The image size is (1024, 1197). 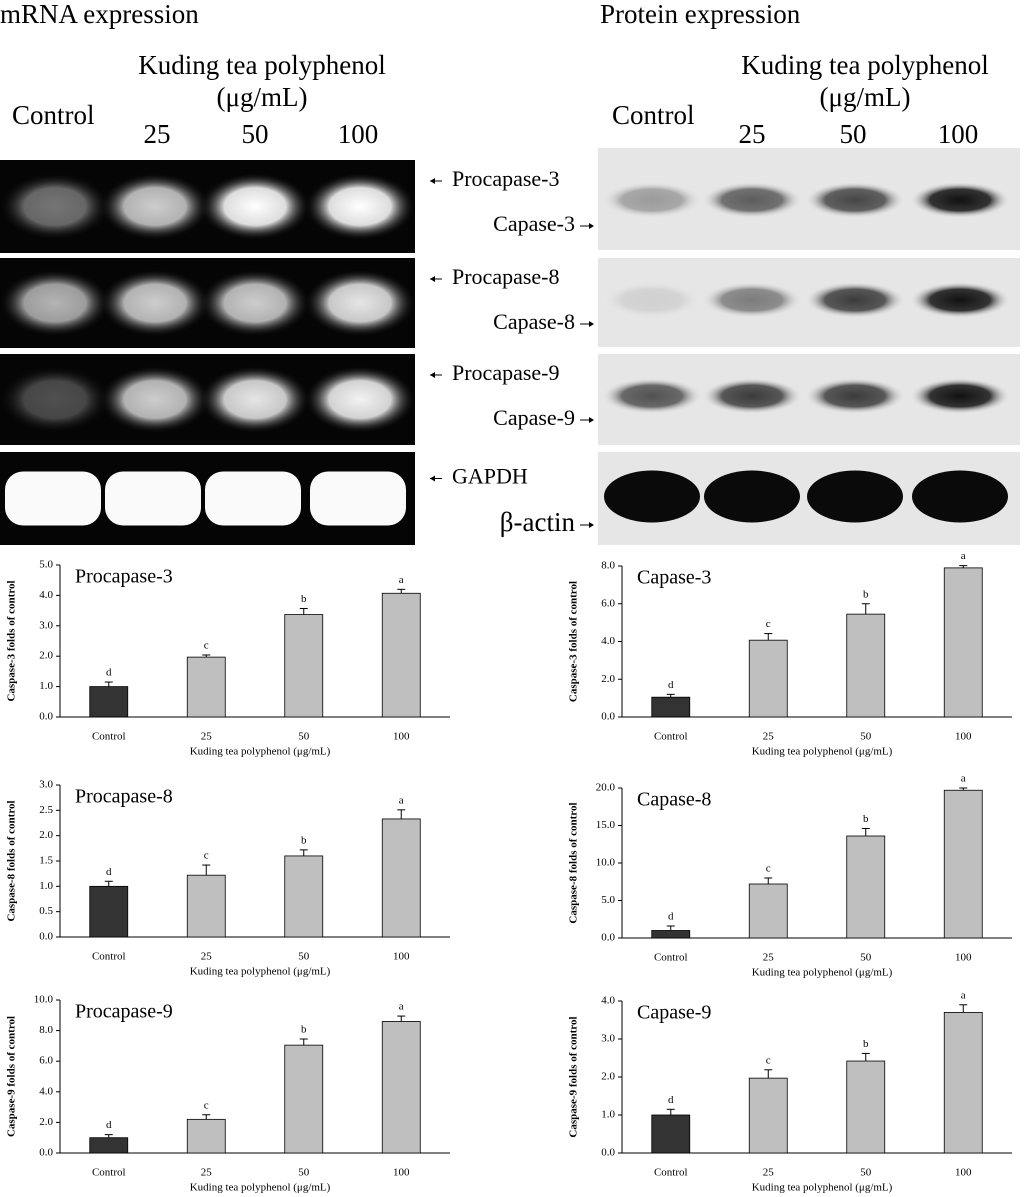 What do you see at coordinates (12, 1076) in the screenshot?
I see `y-axis-label: Caspase-9 folds of control` at bounding box center [12, 1076].